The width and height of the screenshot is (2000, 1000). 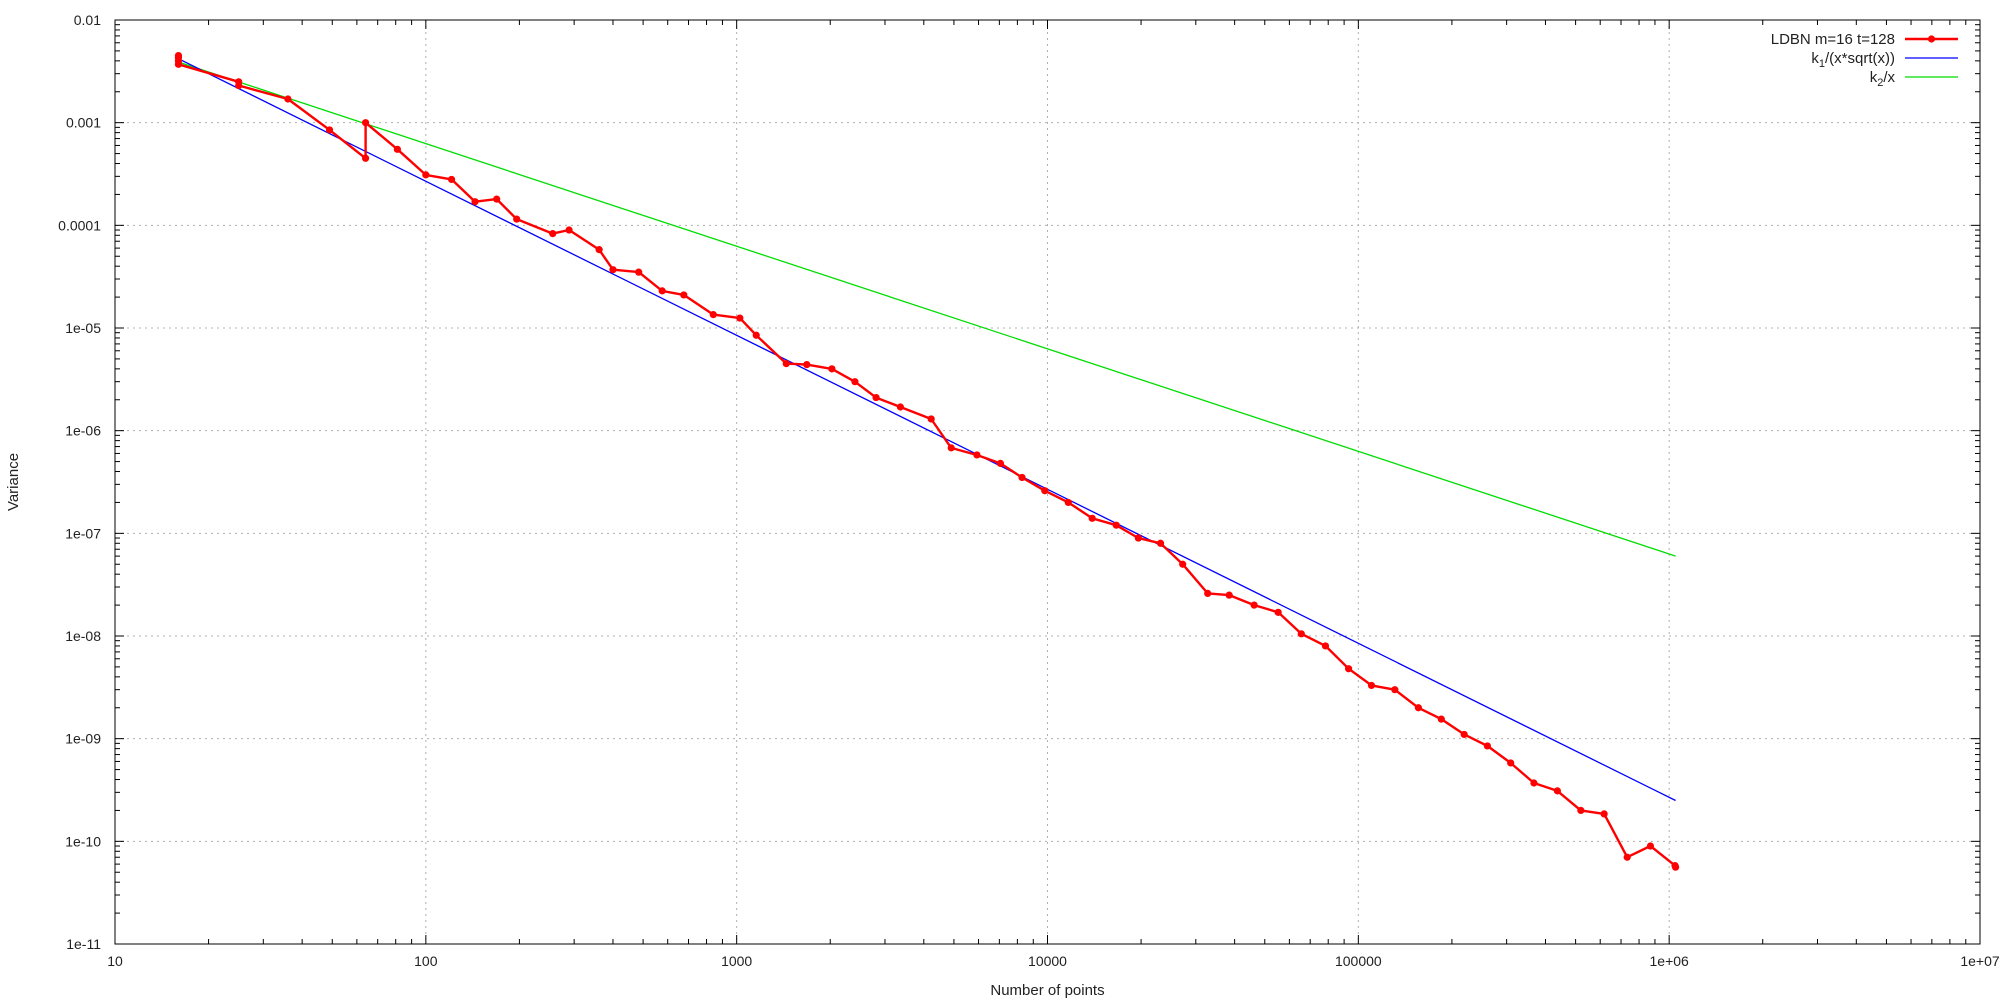 What do you see at coordinates (1670, 961) in the screenshot?
I see `x-tick-label: 1e+06` at bounding box center [1670, 961].